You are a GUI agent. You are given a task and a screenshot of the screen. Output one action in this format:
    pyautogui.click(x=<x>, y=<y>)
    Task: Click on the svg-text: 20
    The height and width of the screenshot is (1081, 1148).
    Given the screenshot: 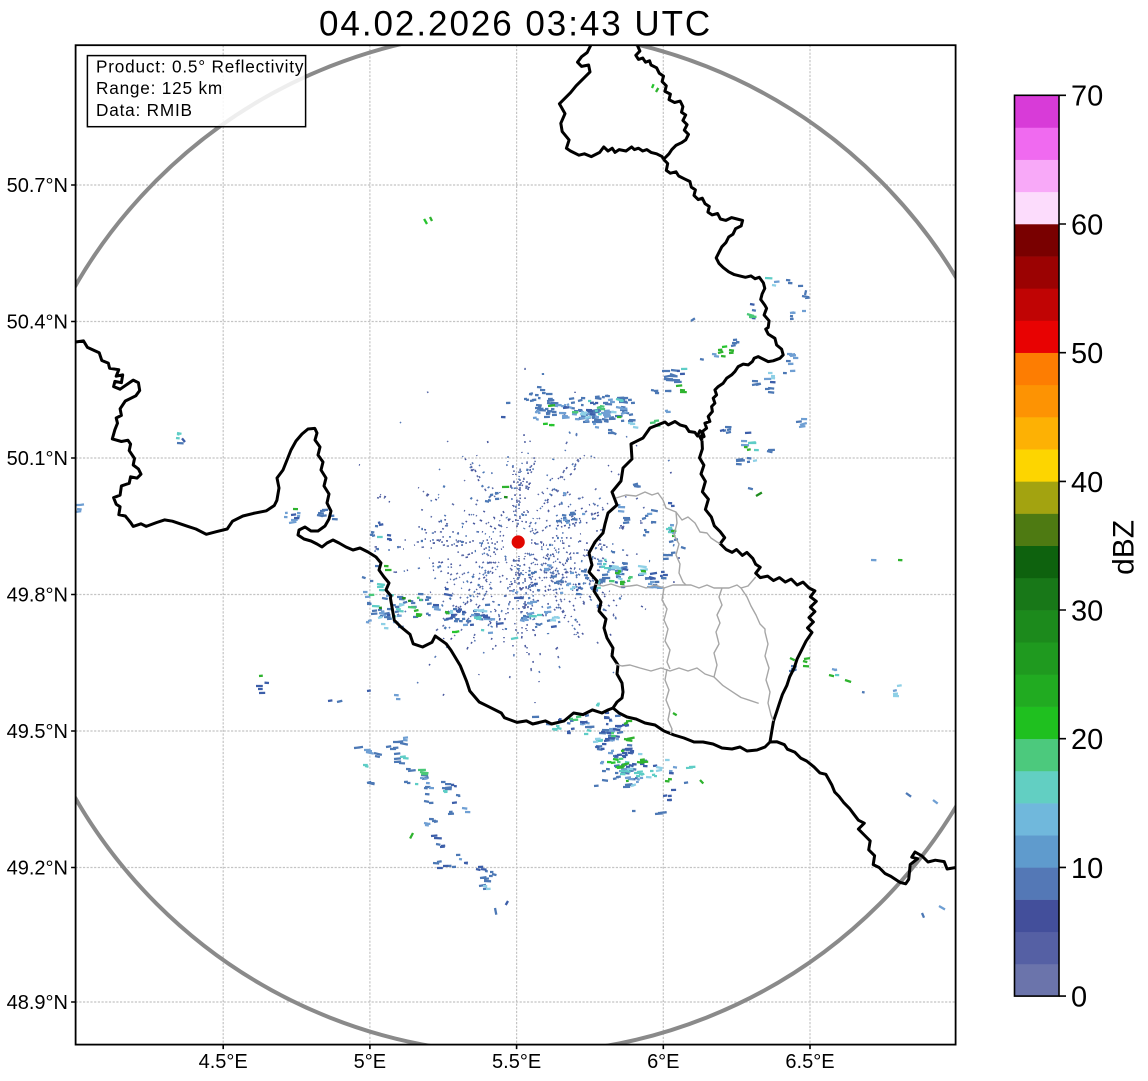 What is the action you would take?
    pyautogui.click(x=1087, y=740)
    